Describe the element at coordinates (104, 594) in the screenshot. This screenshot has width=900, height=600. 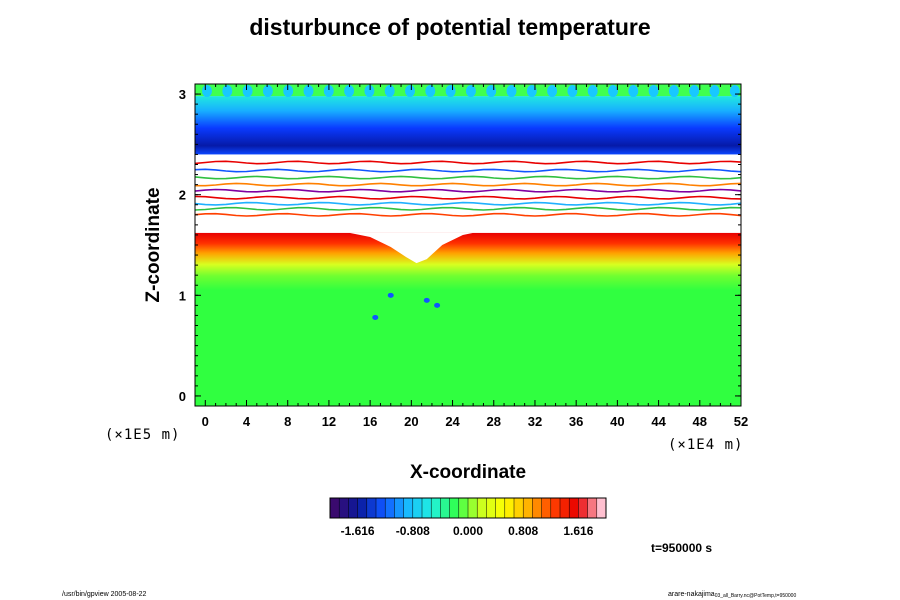
I see `footer-left: /usr/bin/gpview 2005-08-22` at that location.